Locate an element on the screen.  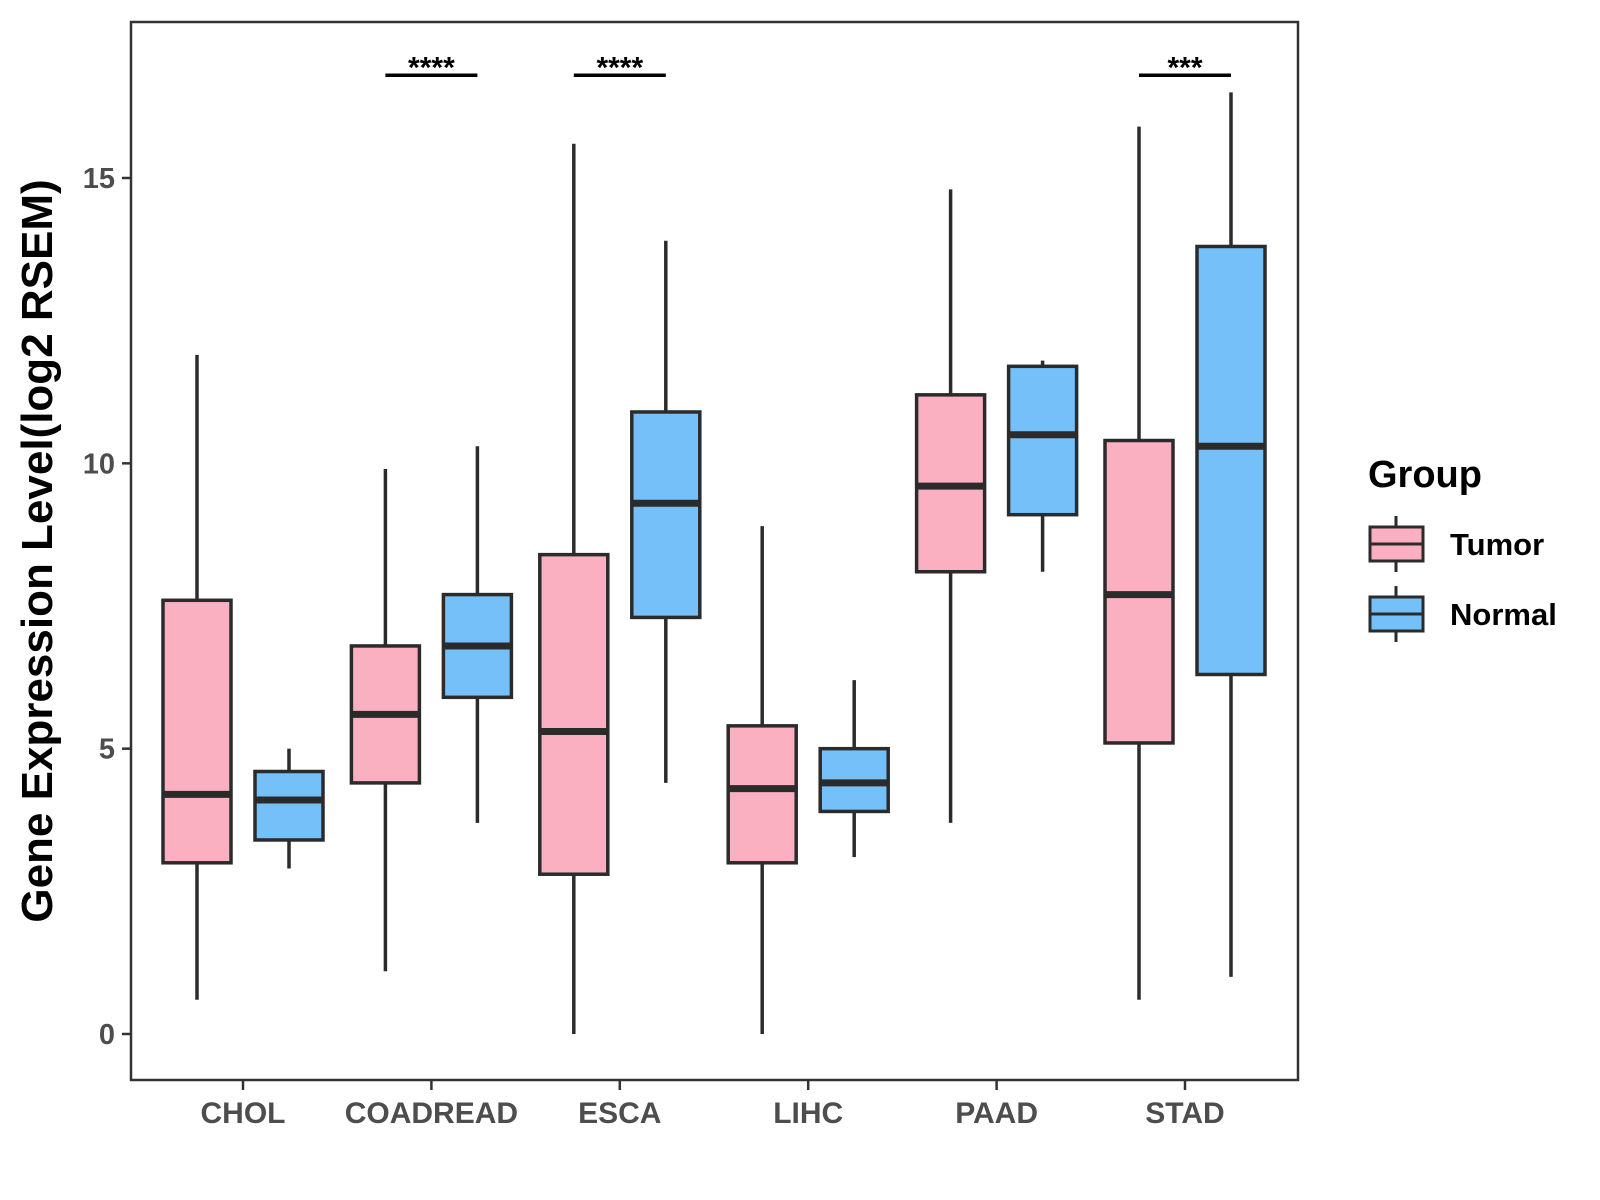
significance-layer: **** **** *** is located at coordinates (808, 67).